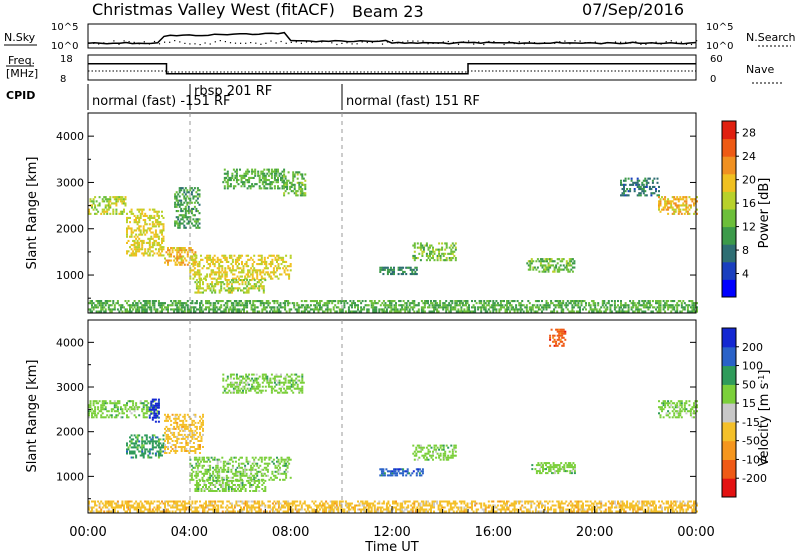 The height and width of the screenshot is (554, 800). I want to click on noise-panel-frame, so click(392, 36).